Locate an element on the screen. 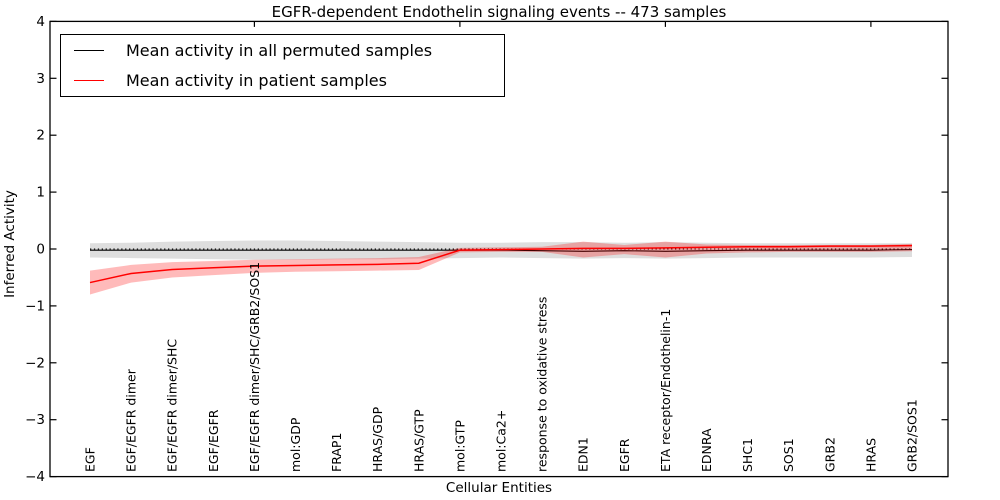 The height and width of the screenshot is (500, 1000). x-category-label: mol:Ca2+ is located at coordinates (501, 441).